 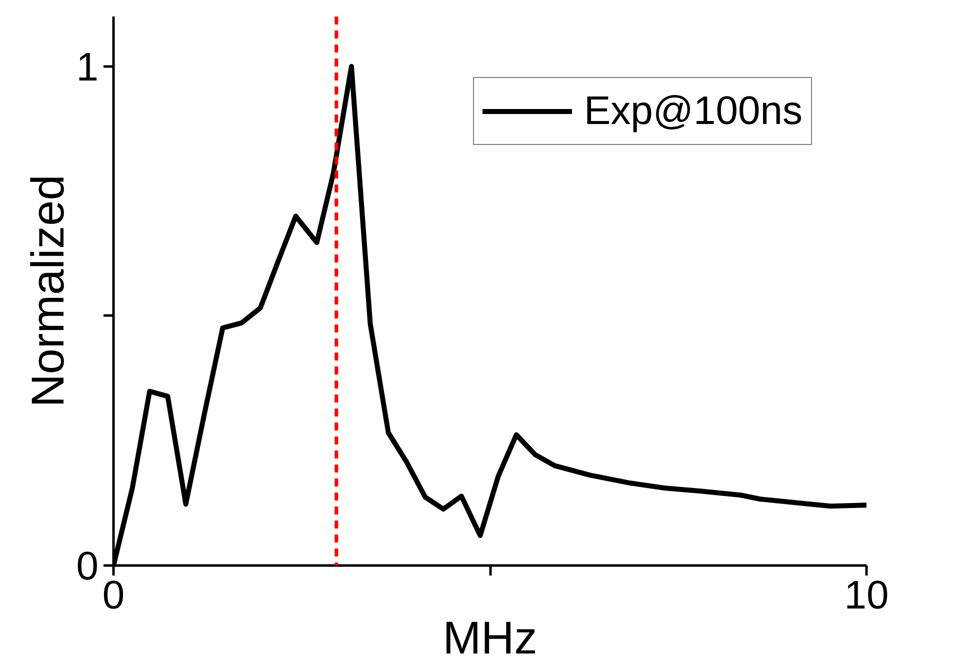 I want to click on y-tick-label: 1, so click(x=87, y=67).